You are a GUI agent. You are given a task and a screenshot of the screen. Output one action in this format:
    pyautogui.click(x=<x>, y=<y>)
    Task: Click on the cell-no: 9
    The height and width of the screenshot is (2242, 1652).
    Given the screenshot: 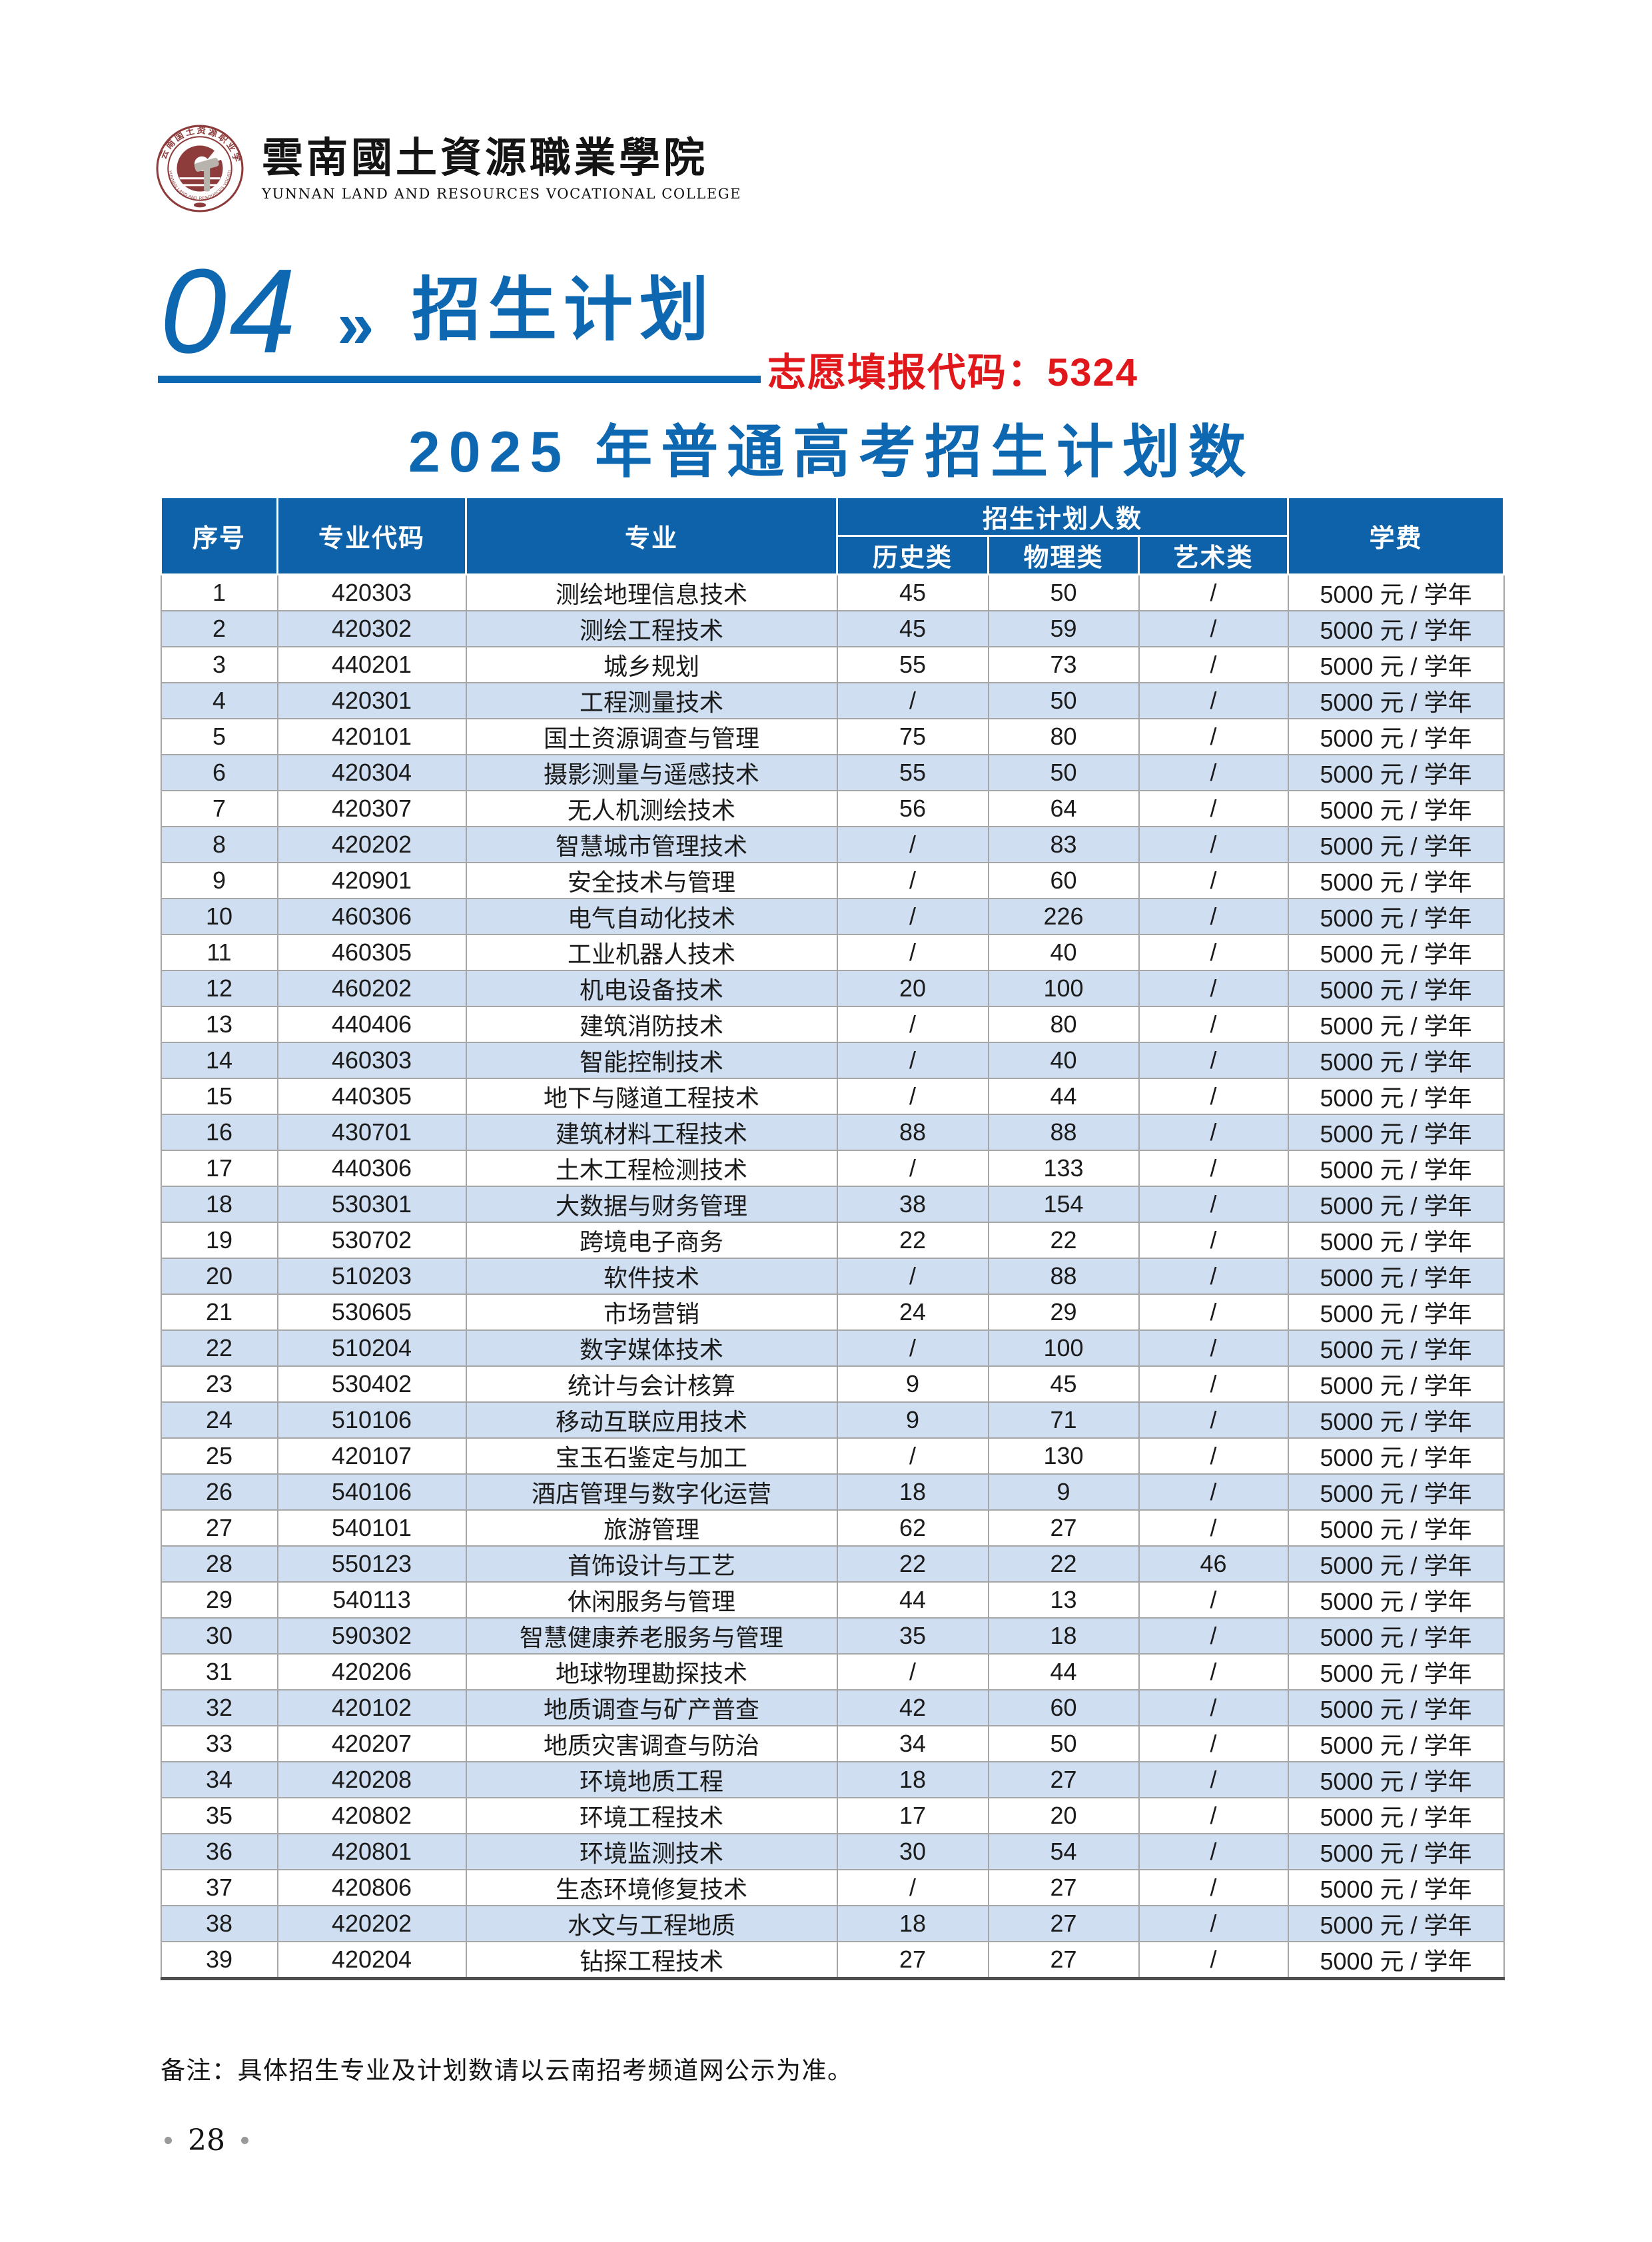 What is the action you would take?
    pyautogui.click(x=219, y=880)
    